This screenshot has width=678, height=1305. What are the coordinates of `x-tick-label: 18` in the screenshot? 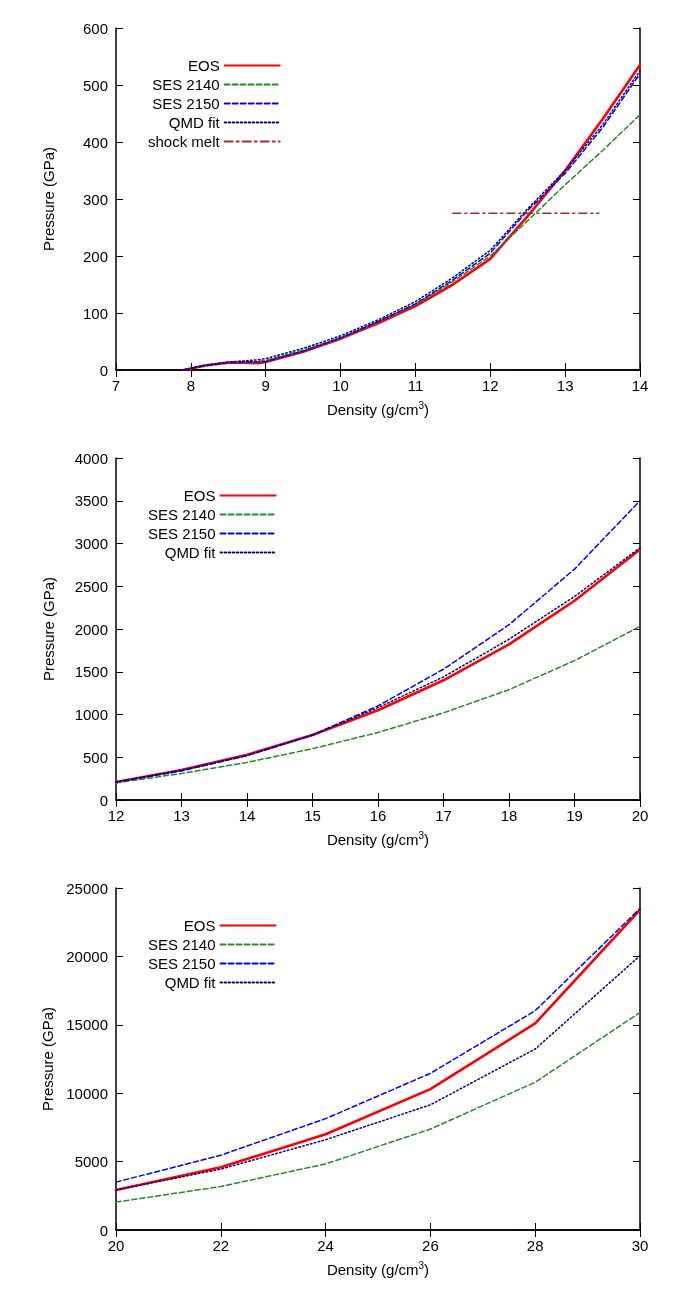 It's located at (509, 815).